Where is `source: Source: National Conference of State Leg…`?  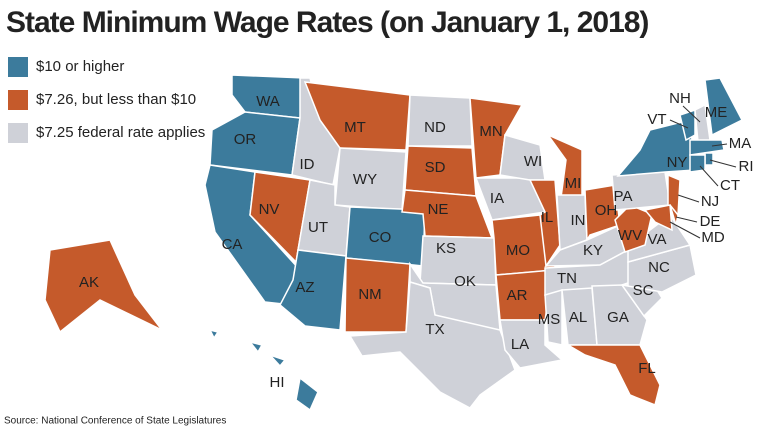
source: Source: National Conference of State Leg… is located at coordinates (115, 421).